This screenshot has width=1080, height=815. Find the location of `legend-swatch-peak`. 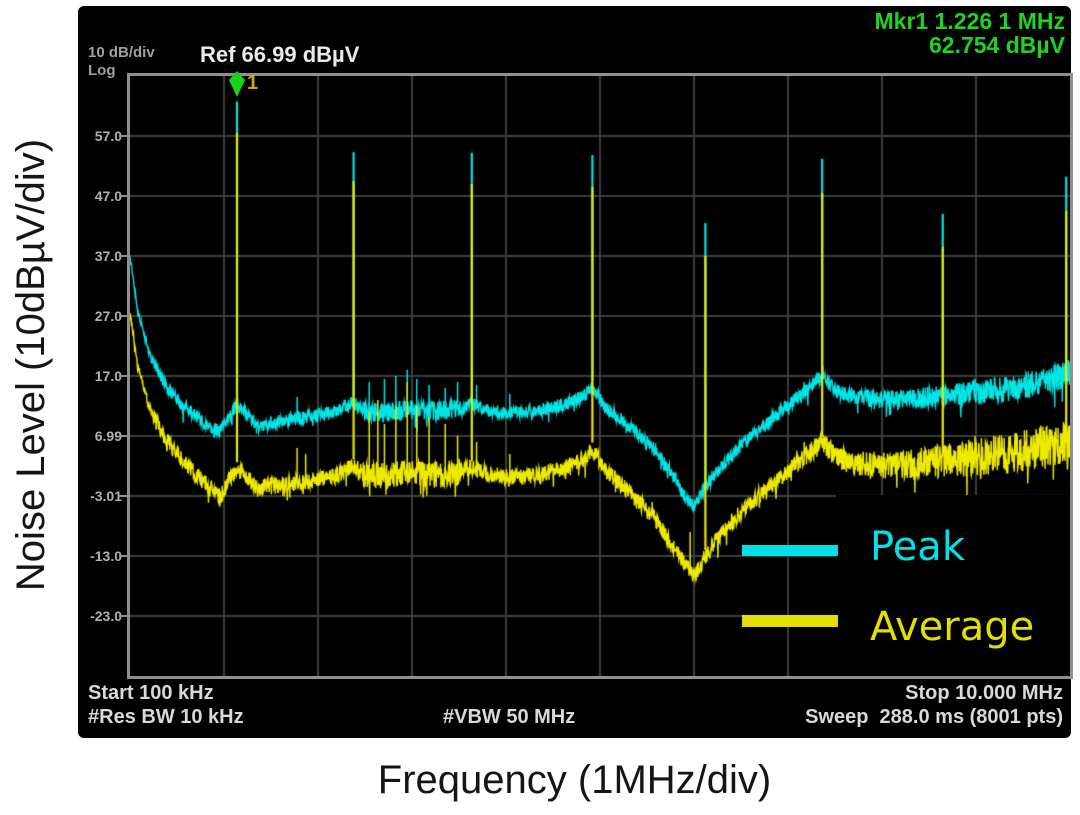

legend-swatch-peak is located at coordinates (790, 550).